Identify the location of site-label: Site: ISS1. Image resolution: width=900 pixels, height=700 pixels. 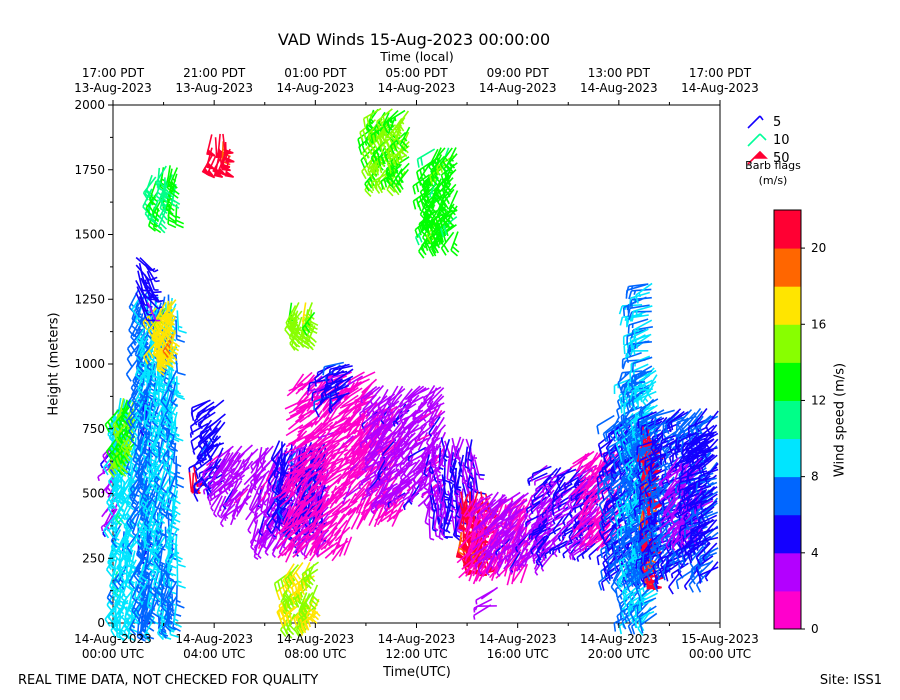
(850, 680).